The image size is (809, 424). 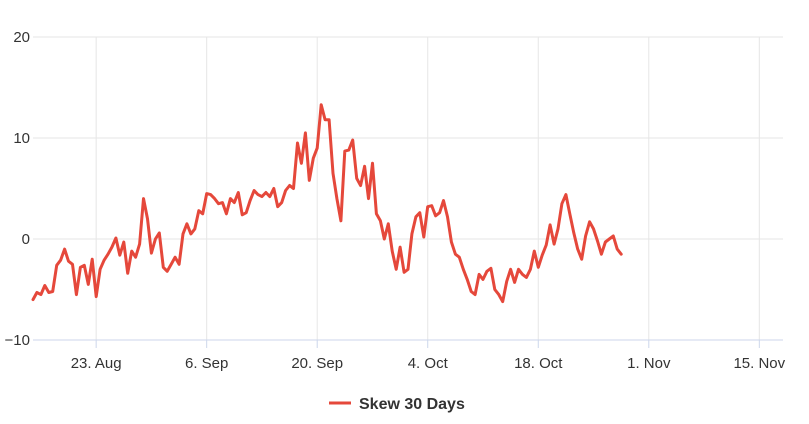 What do you see at coordinates (317, 363) in the screenshot?
I see `x-tick-label: 20. Sep` at bounding box center [317, 363].